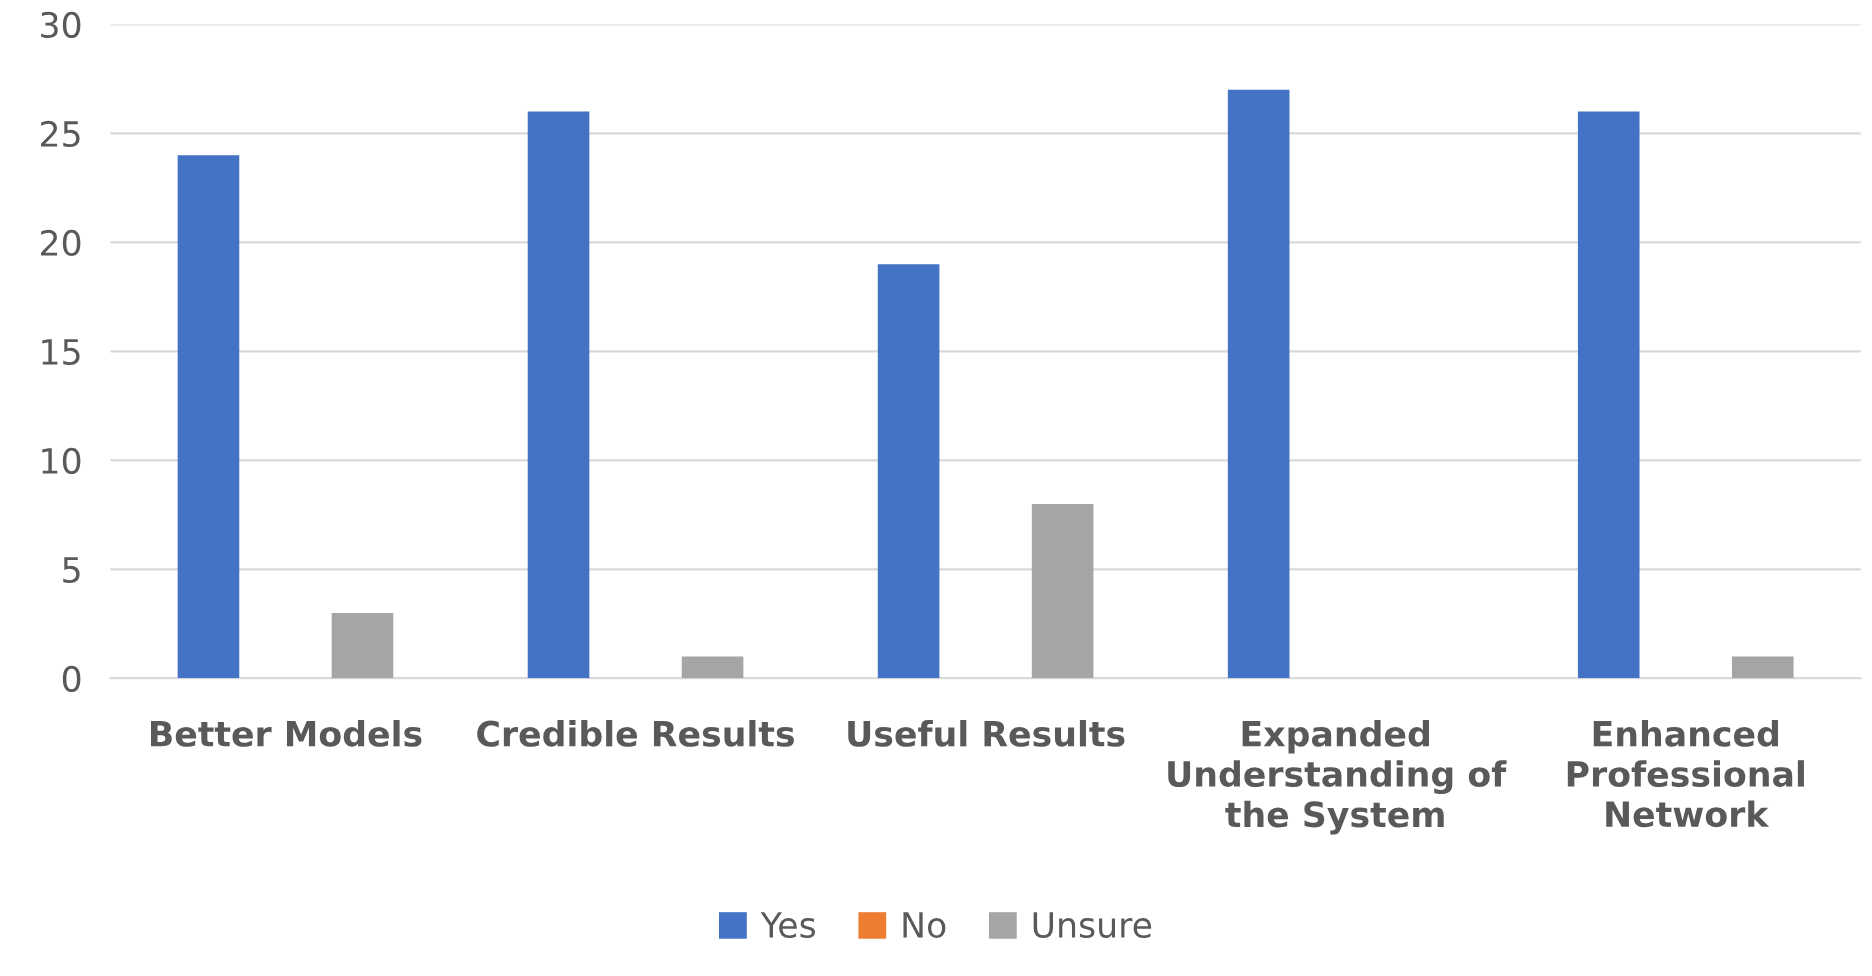 The height and width of the screenshot is (976, 1872). I want to click on y-tick-label: 30, so click(61, 25).